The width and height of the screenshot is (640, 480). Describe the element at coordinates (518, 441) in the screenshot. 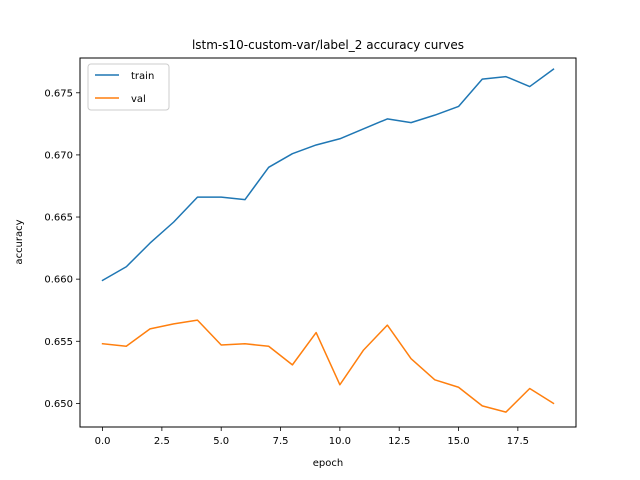

I see `x-tick-label: 17.5` at that location.